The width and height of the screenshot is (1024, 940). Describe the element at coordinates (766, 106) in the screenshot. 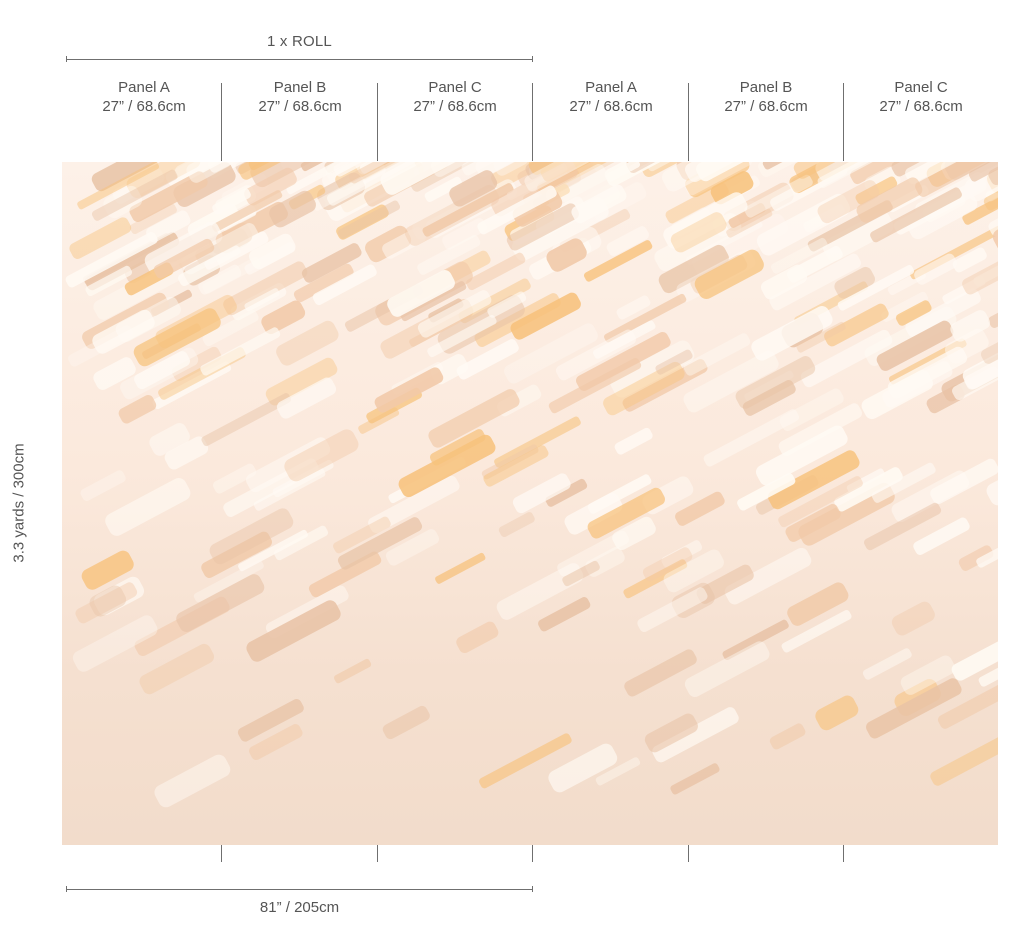

I see `panel-size: 27” / 68.6cm` at that location.